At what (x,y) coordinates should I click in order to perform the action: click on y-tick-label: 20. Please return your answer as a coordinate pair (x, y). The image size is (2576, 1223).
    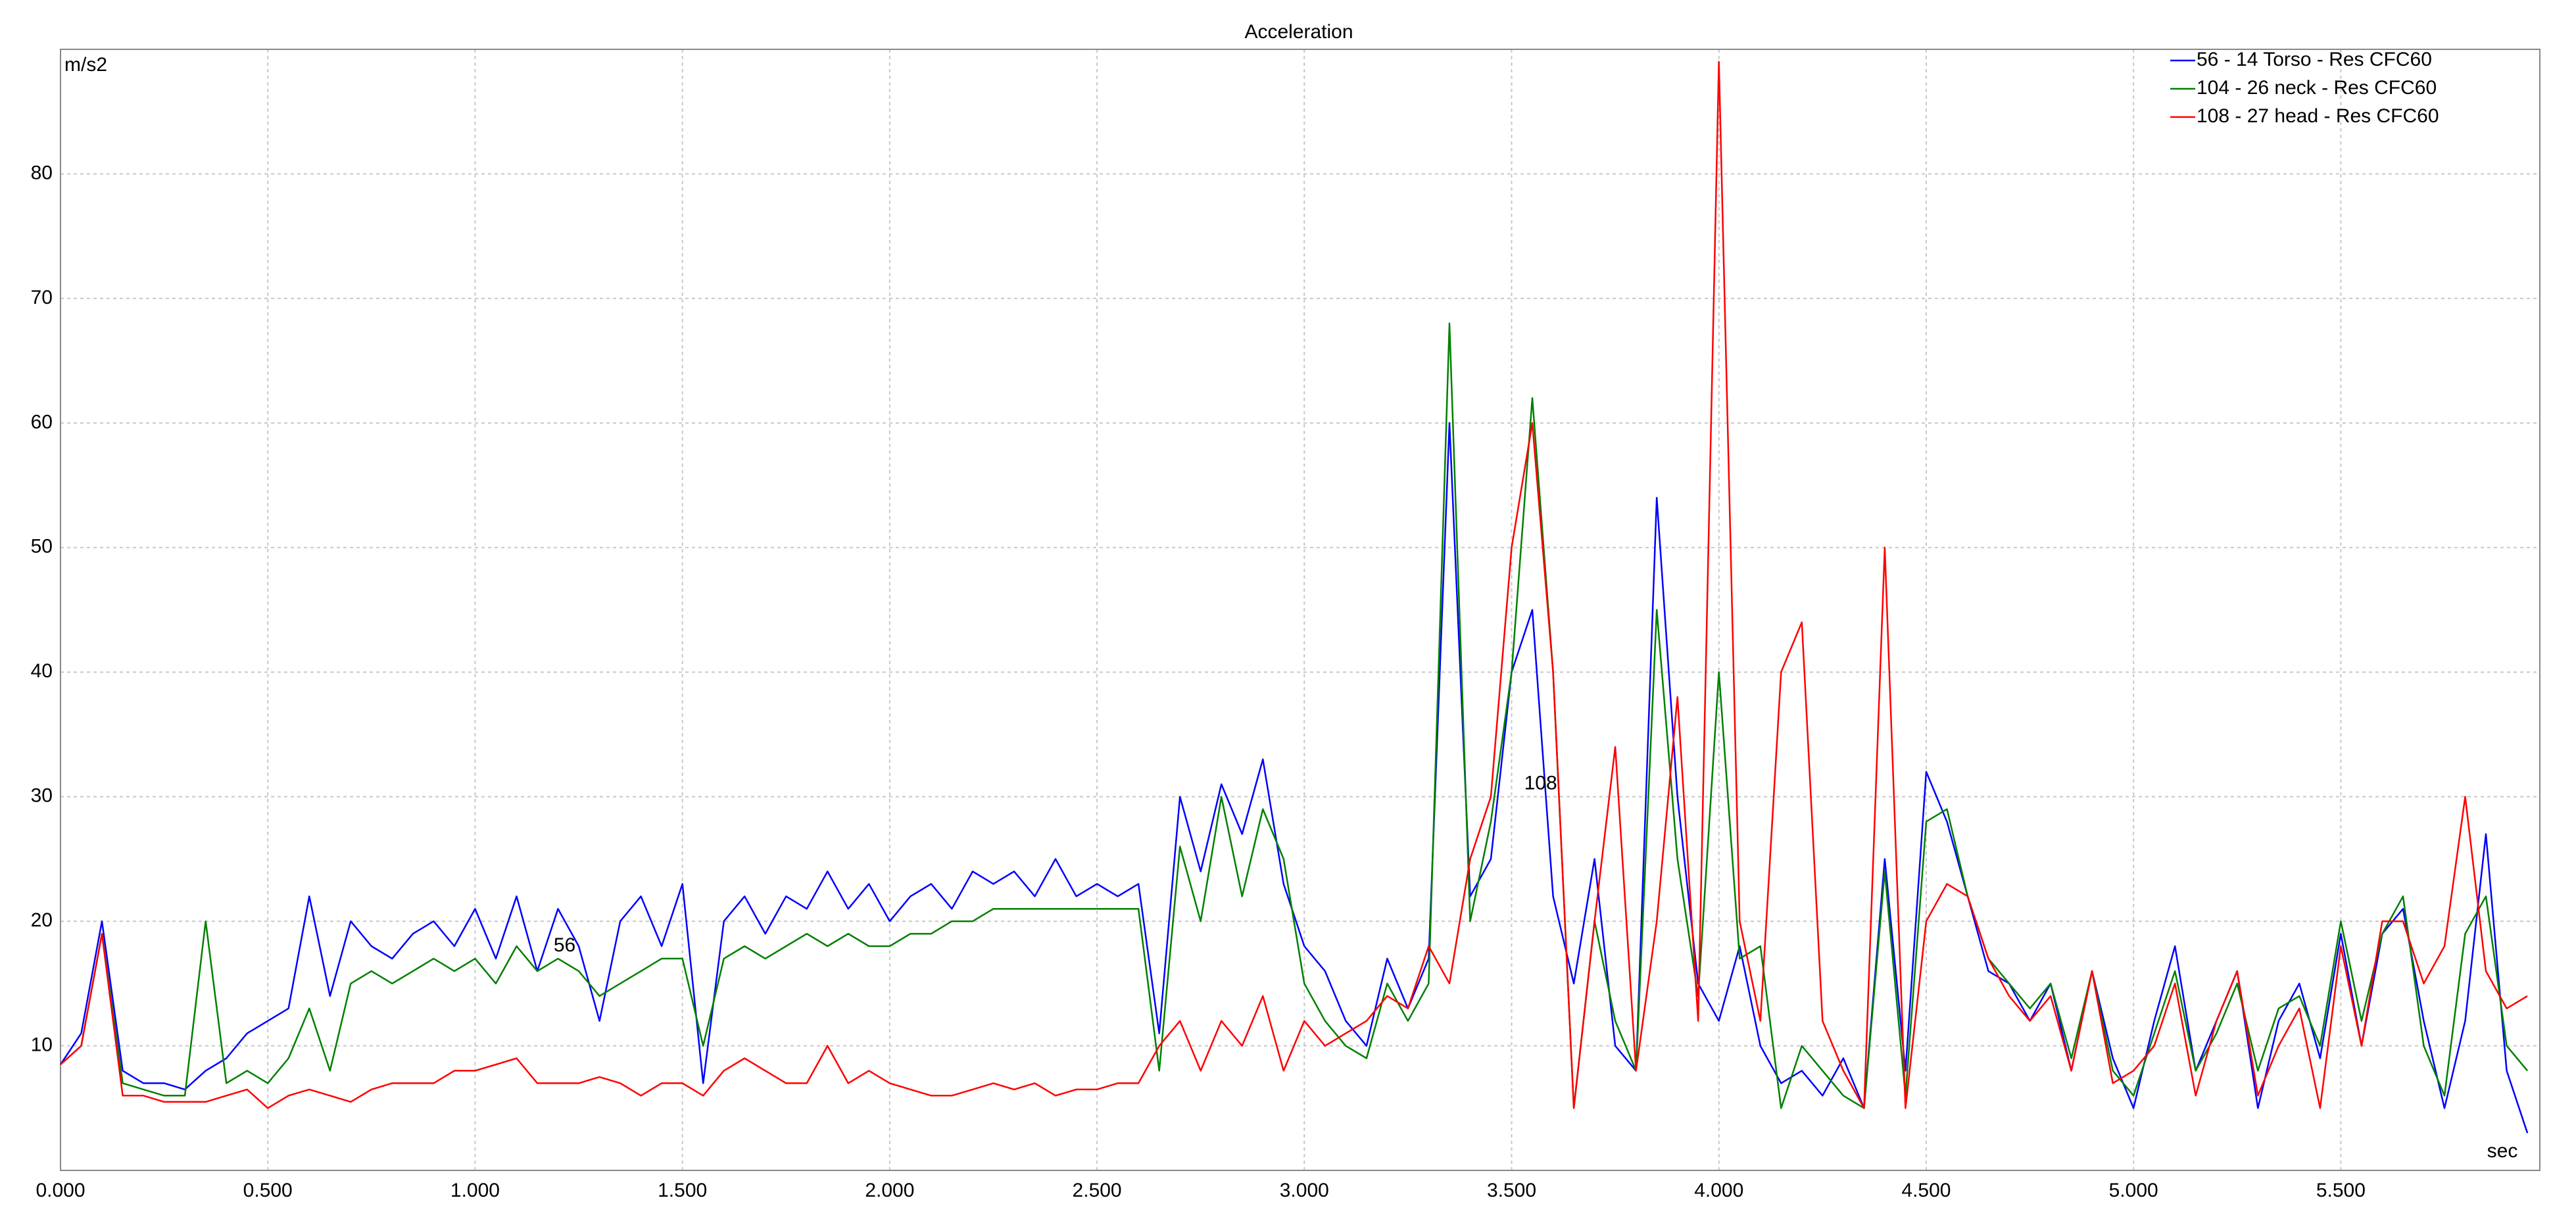
    Looking at the image, I should click on (42, 920).